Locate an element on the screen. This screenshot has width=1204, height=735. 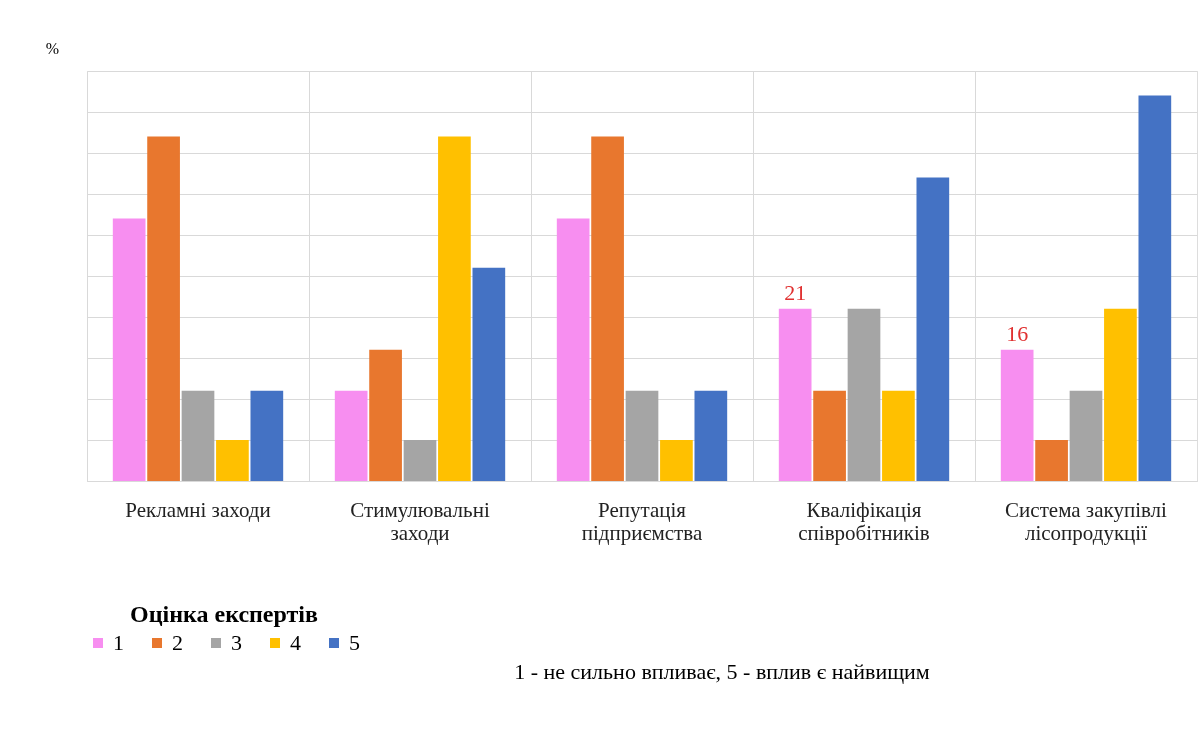
x-tick-label: Репутація підприємства is located at coordinates (642, 521).